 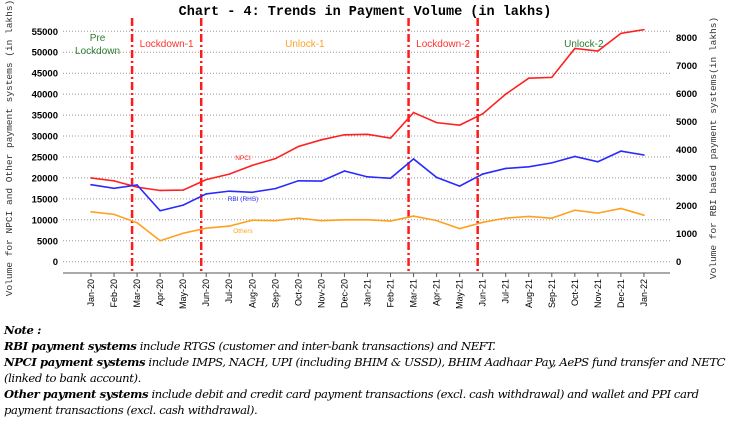 What do you see at coordinates (686, 178) in the screenshot?
I see `y2-tick-label: 3000` at bounding box center [686, 178].